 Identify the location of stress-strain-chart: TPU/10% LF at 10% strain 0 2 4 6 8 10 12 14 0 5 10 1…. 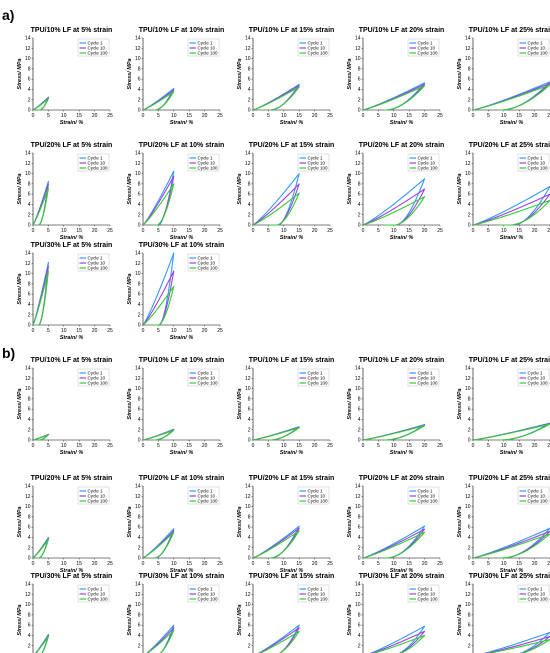
(175, 406).